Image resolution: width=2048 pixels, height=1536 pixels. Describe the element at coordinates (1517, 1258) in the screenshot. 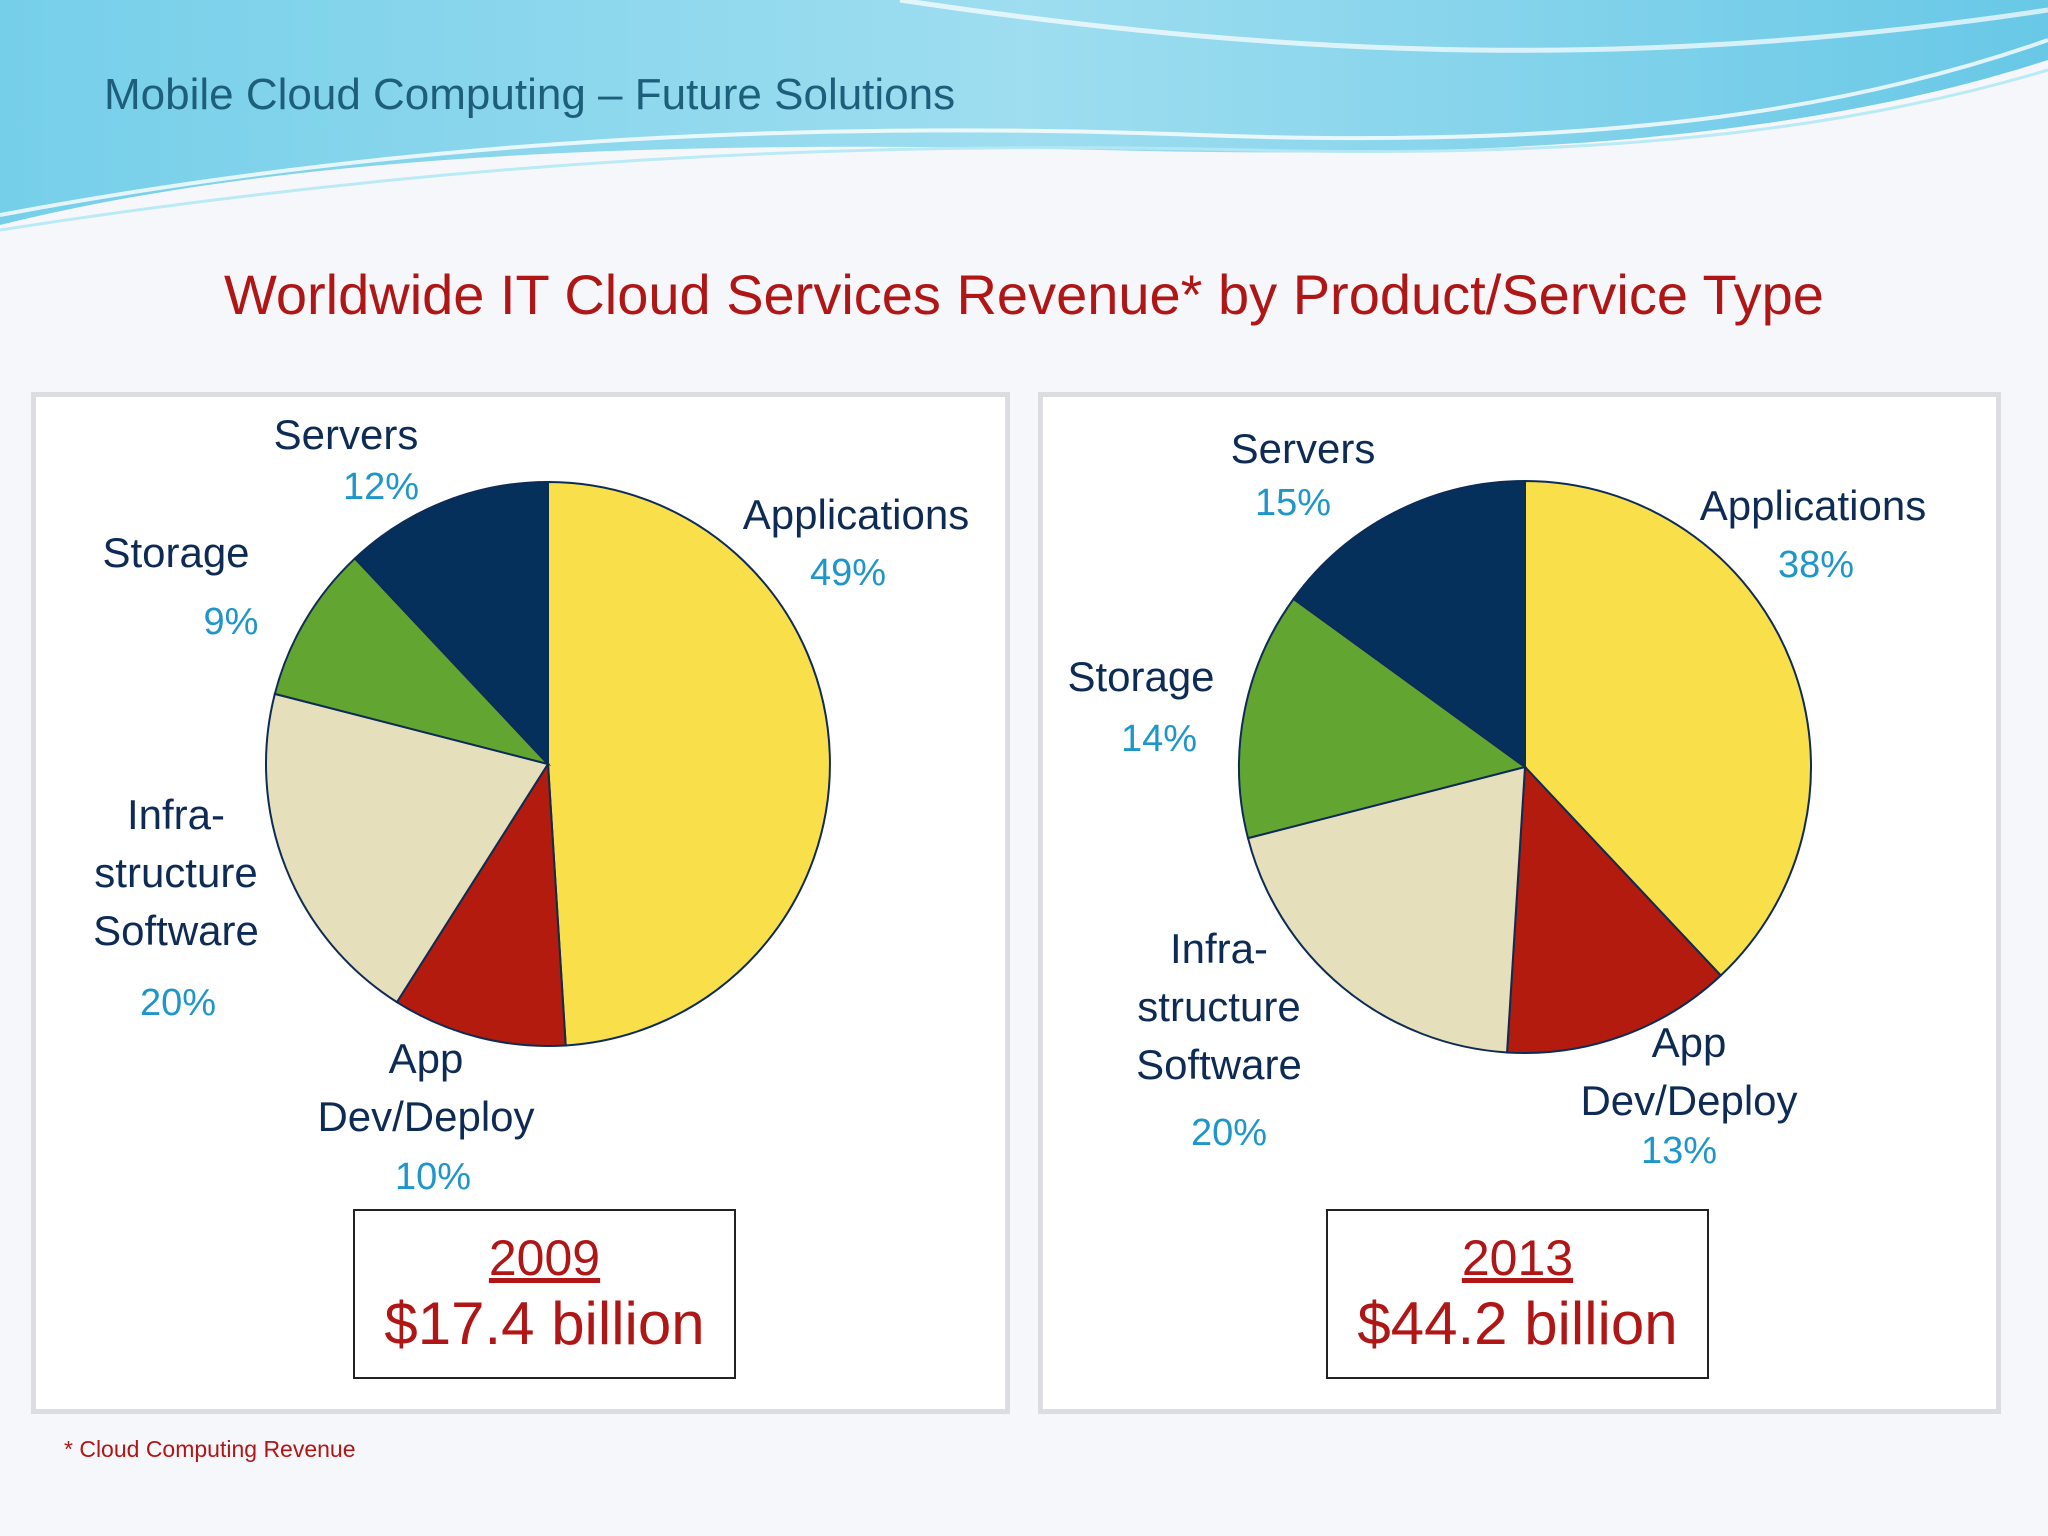

I see `total-year: 2013` at that location.